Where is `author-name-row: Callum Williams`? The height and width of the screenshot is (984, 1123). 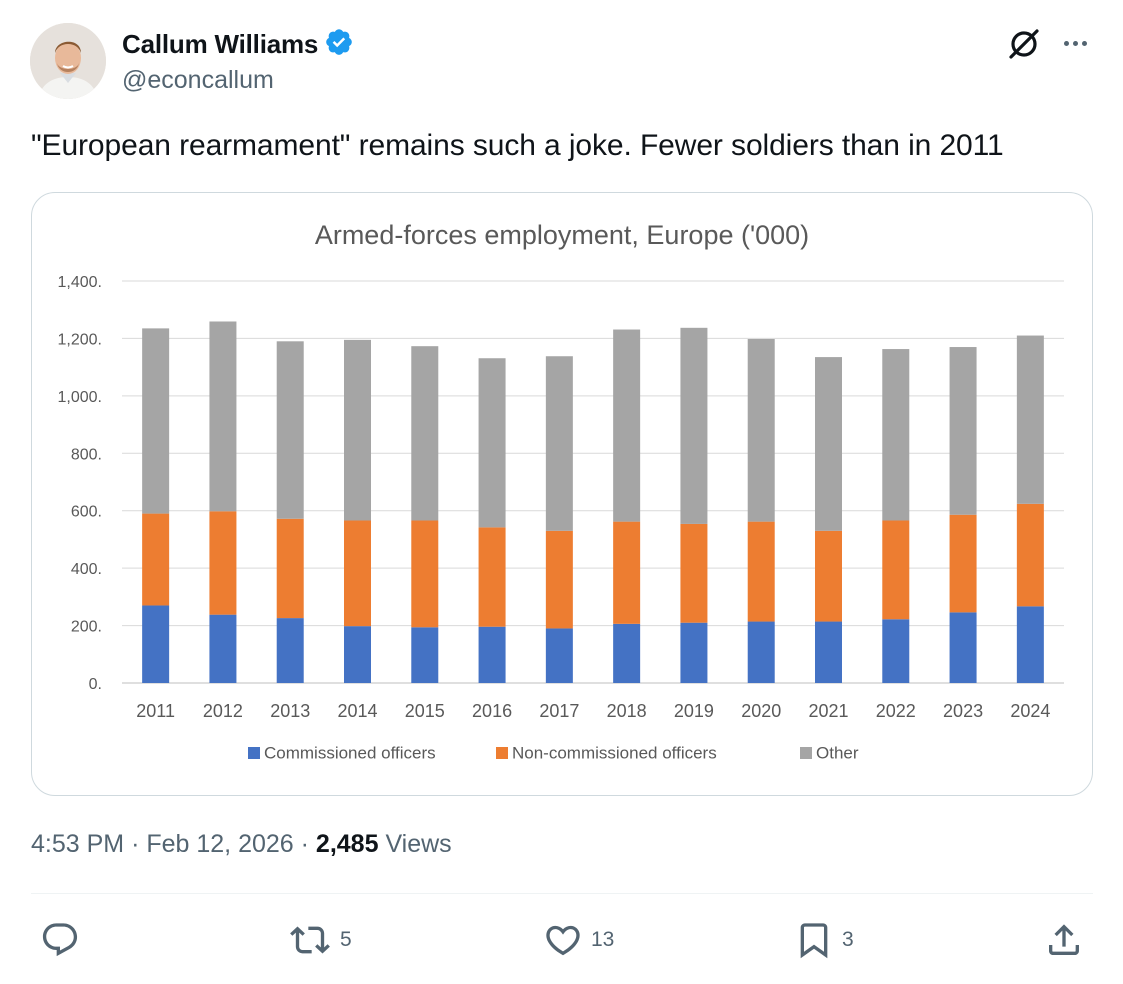
author-name-row: Callum Williams is located at coordinates (238, 44).